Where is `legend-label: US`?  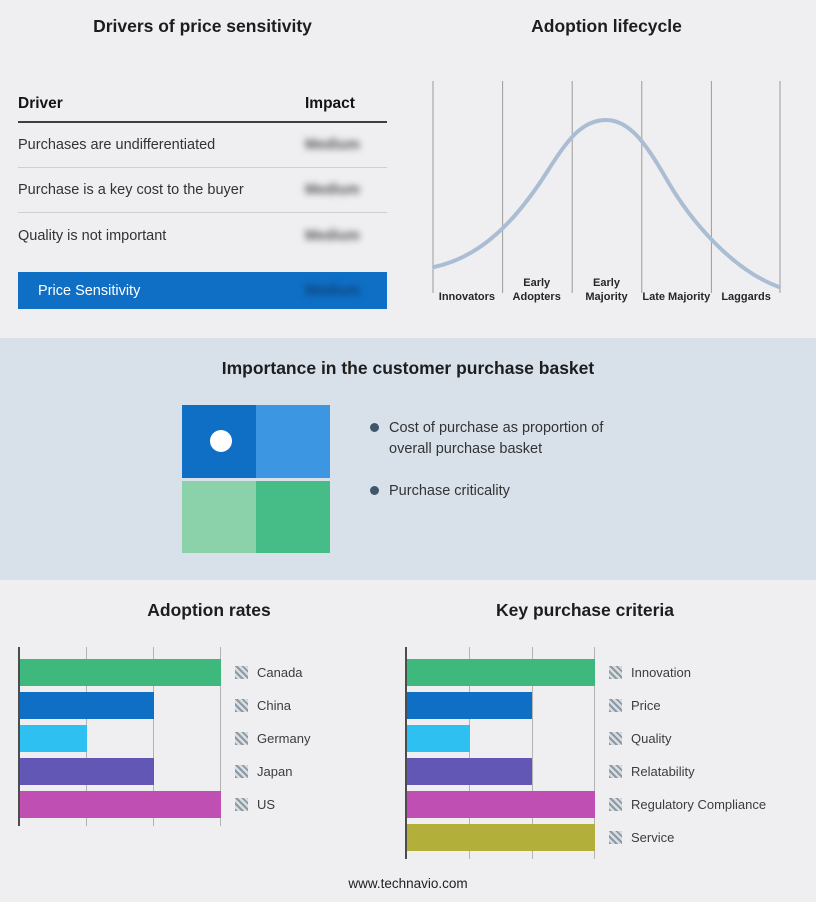 legend-label: US is located at coordinates (266, 804).